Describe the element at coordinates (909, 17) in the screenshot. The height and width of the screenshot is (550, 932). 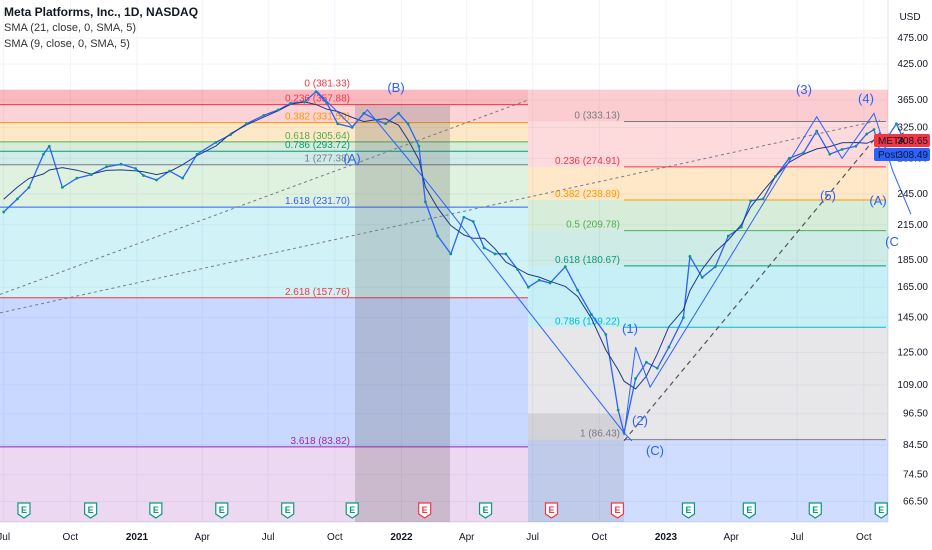
I see `currency-label: USD` at that location.